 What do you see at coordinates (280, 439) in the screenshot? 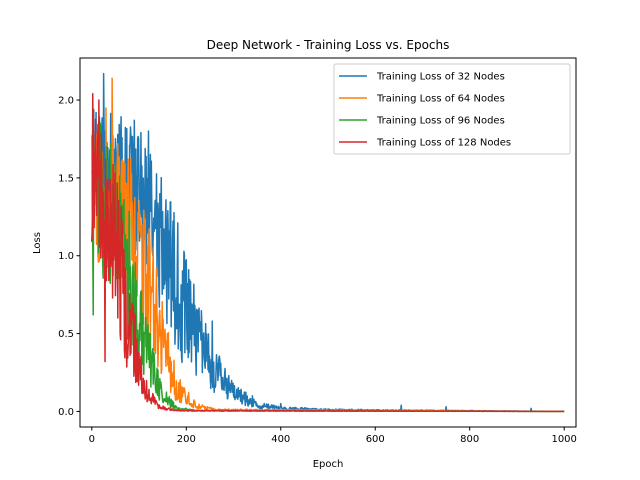
I see `x-tick-label: 400` at bounding box center [280, 439].